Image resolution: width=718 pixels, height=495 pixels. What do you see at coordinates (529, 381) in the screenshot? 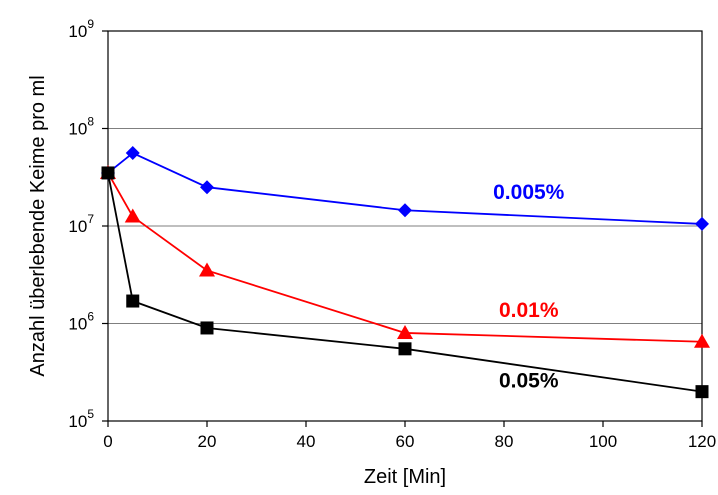
I see `series-label-0-05: 0.05%` at bounding box center [529, 381].